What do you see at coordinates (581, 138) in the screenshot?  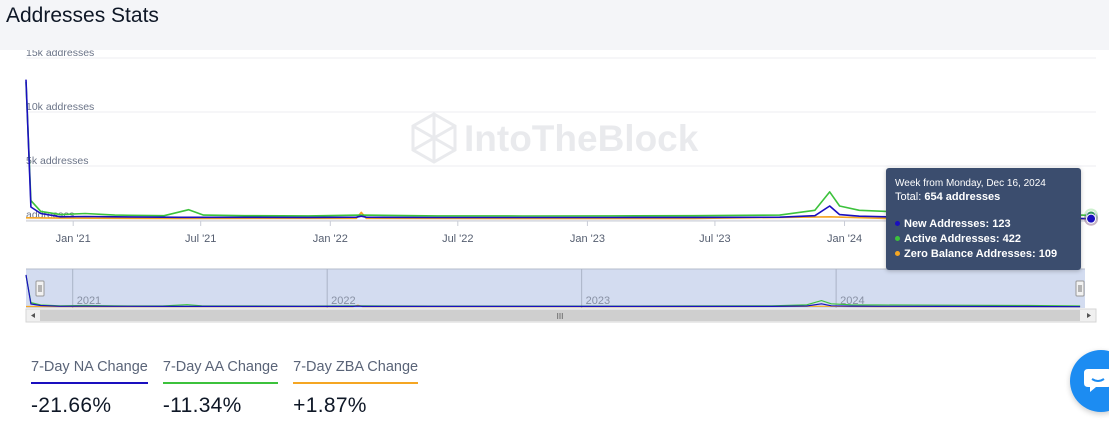 I see `watermark-text: IntoTheBlock` at bounding box center [581, 138].